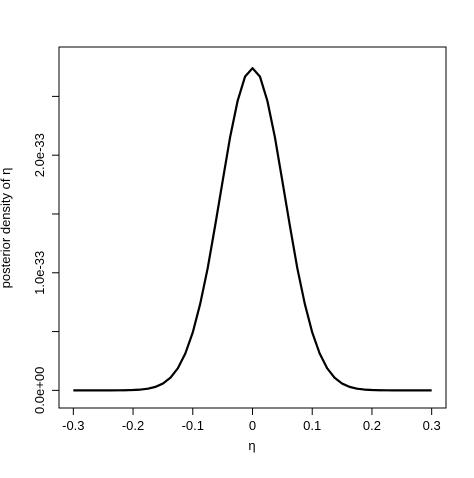 This screenshot has height=478, width=474. Describe the element at coordinates (432, 425) in the screenshot. I see `x-tick-label: 0.3` at that location.